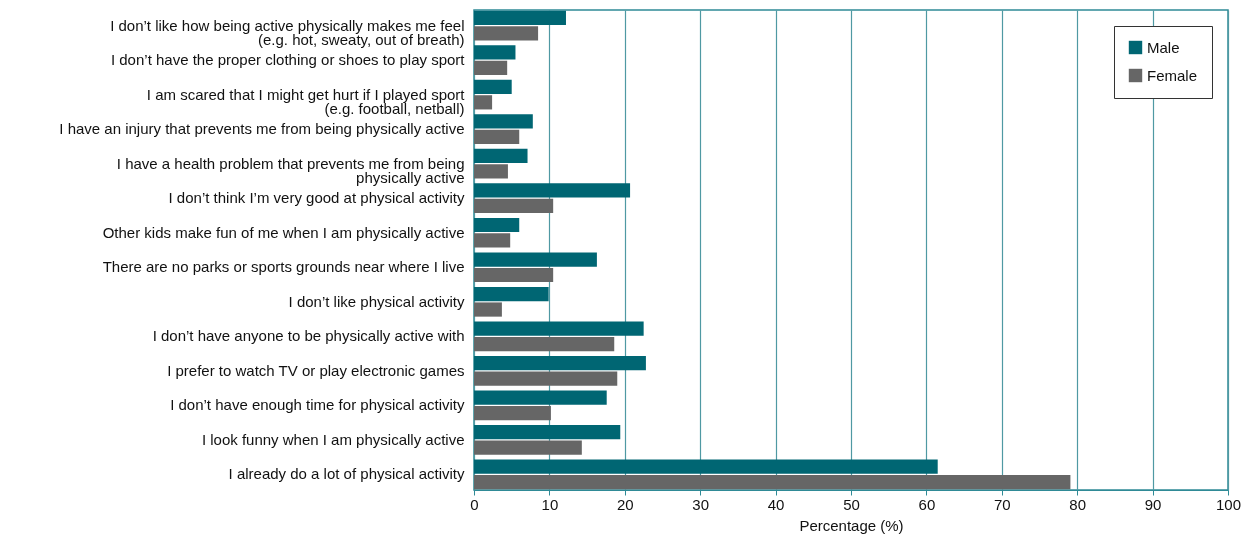  What do you see at coordinates (1078, 504) in the screenshot?
I see `x-tick-label: 80` at bounding box center [1078, 504].